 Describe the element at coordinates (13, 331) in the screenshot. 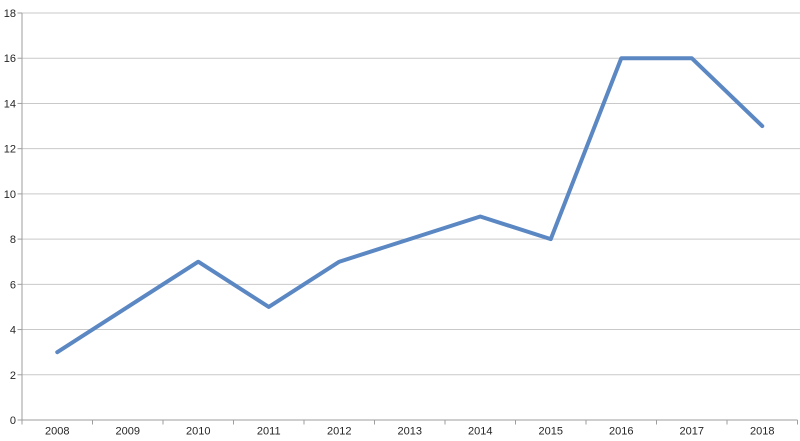

I see `y-axis-label: 4` at that location.